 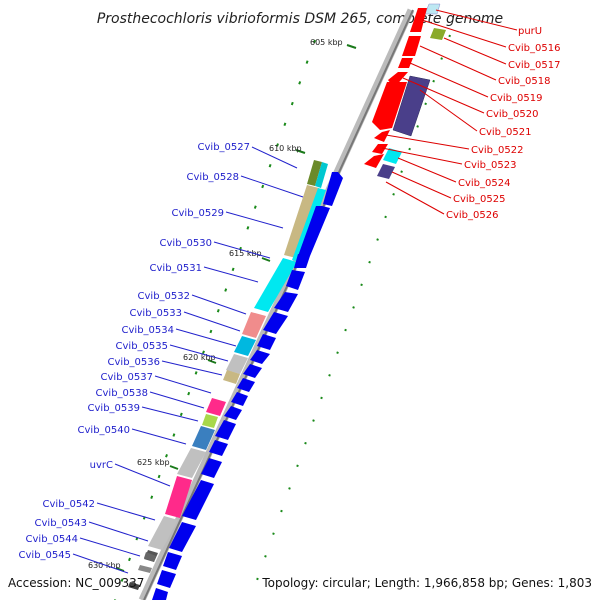 What do you see at coordinates (114, 408) in the screenshot?
I see `label-cvib-0539: Cvib_0539` at bounding box center [114, 408].